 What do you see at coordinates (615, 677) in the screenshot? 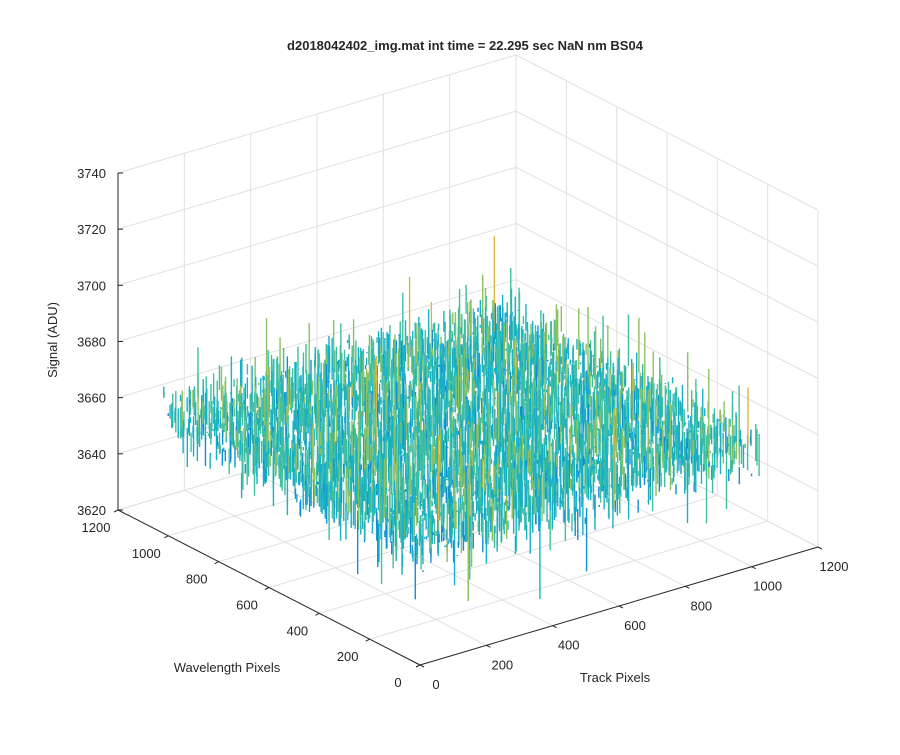
I see `x-axis-title: Track Pixels` at bounding box center [615, 677].